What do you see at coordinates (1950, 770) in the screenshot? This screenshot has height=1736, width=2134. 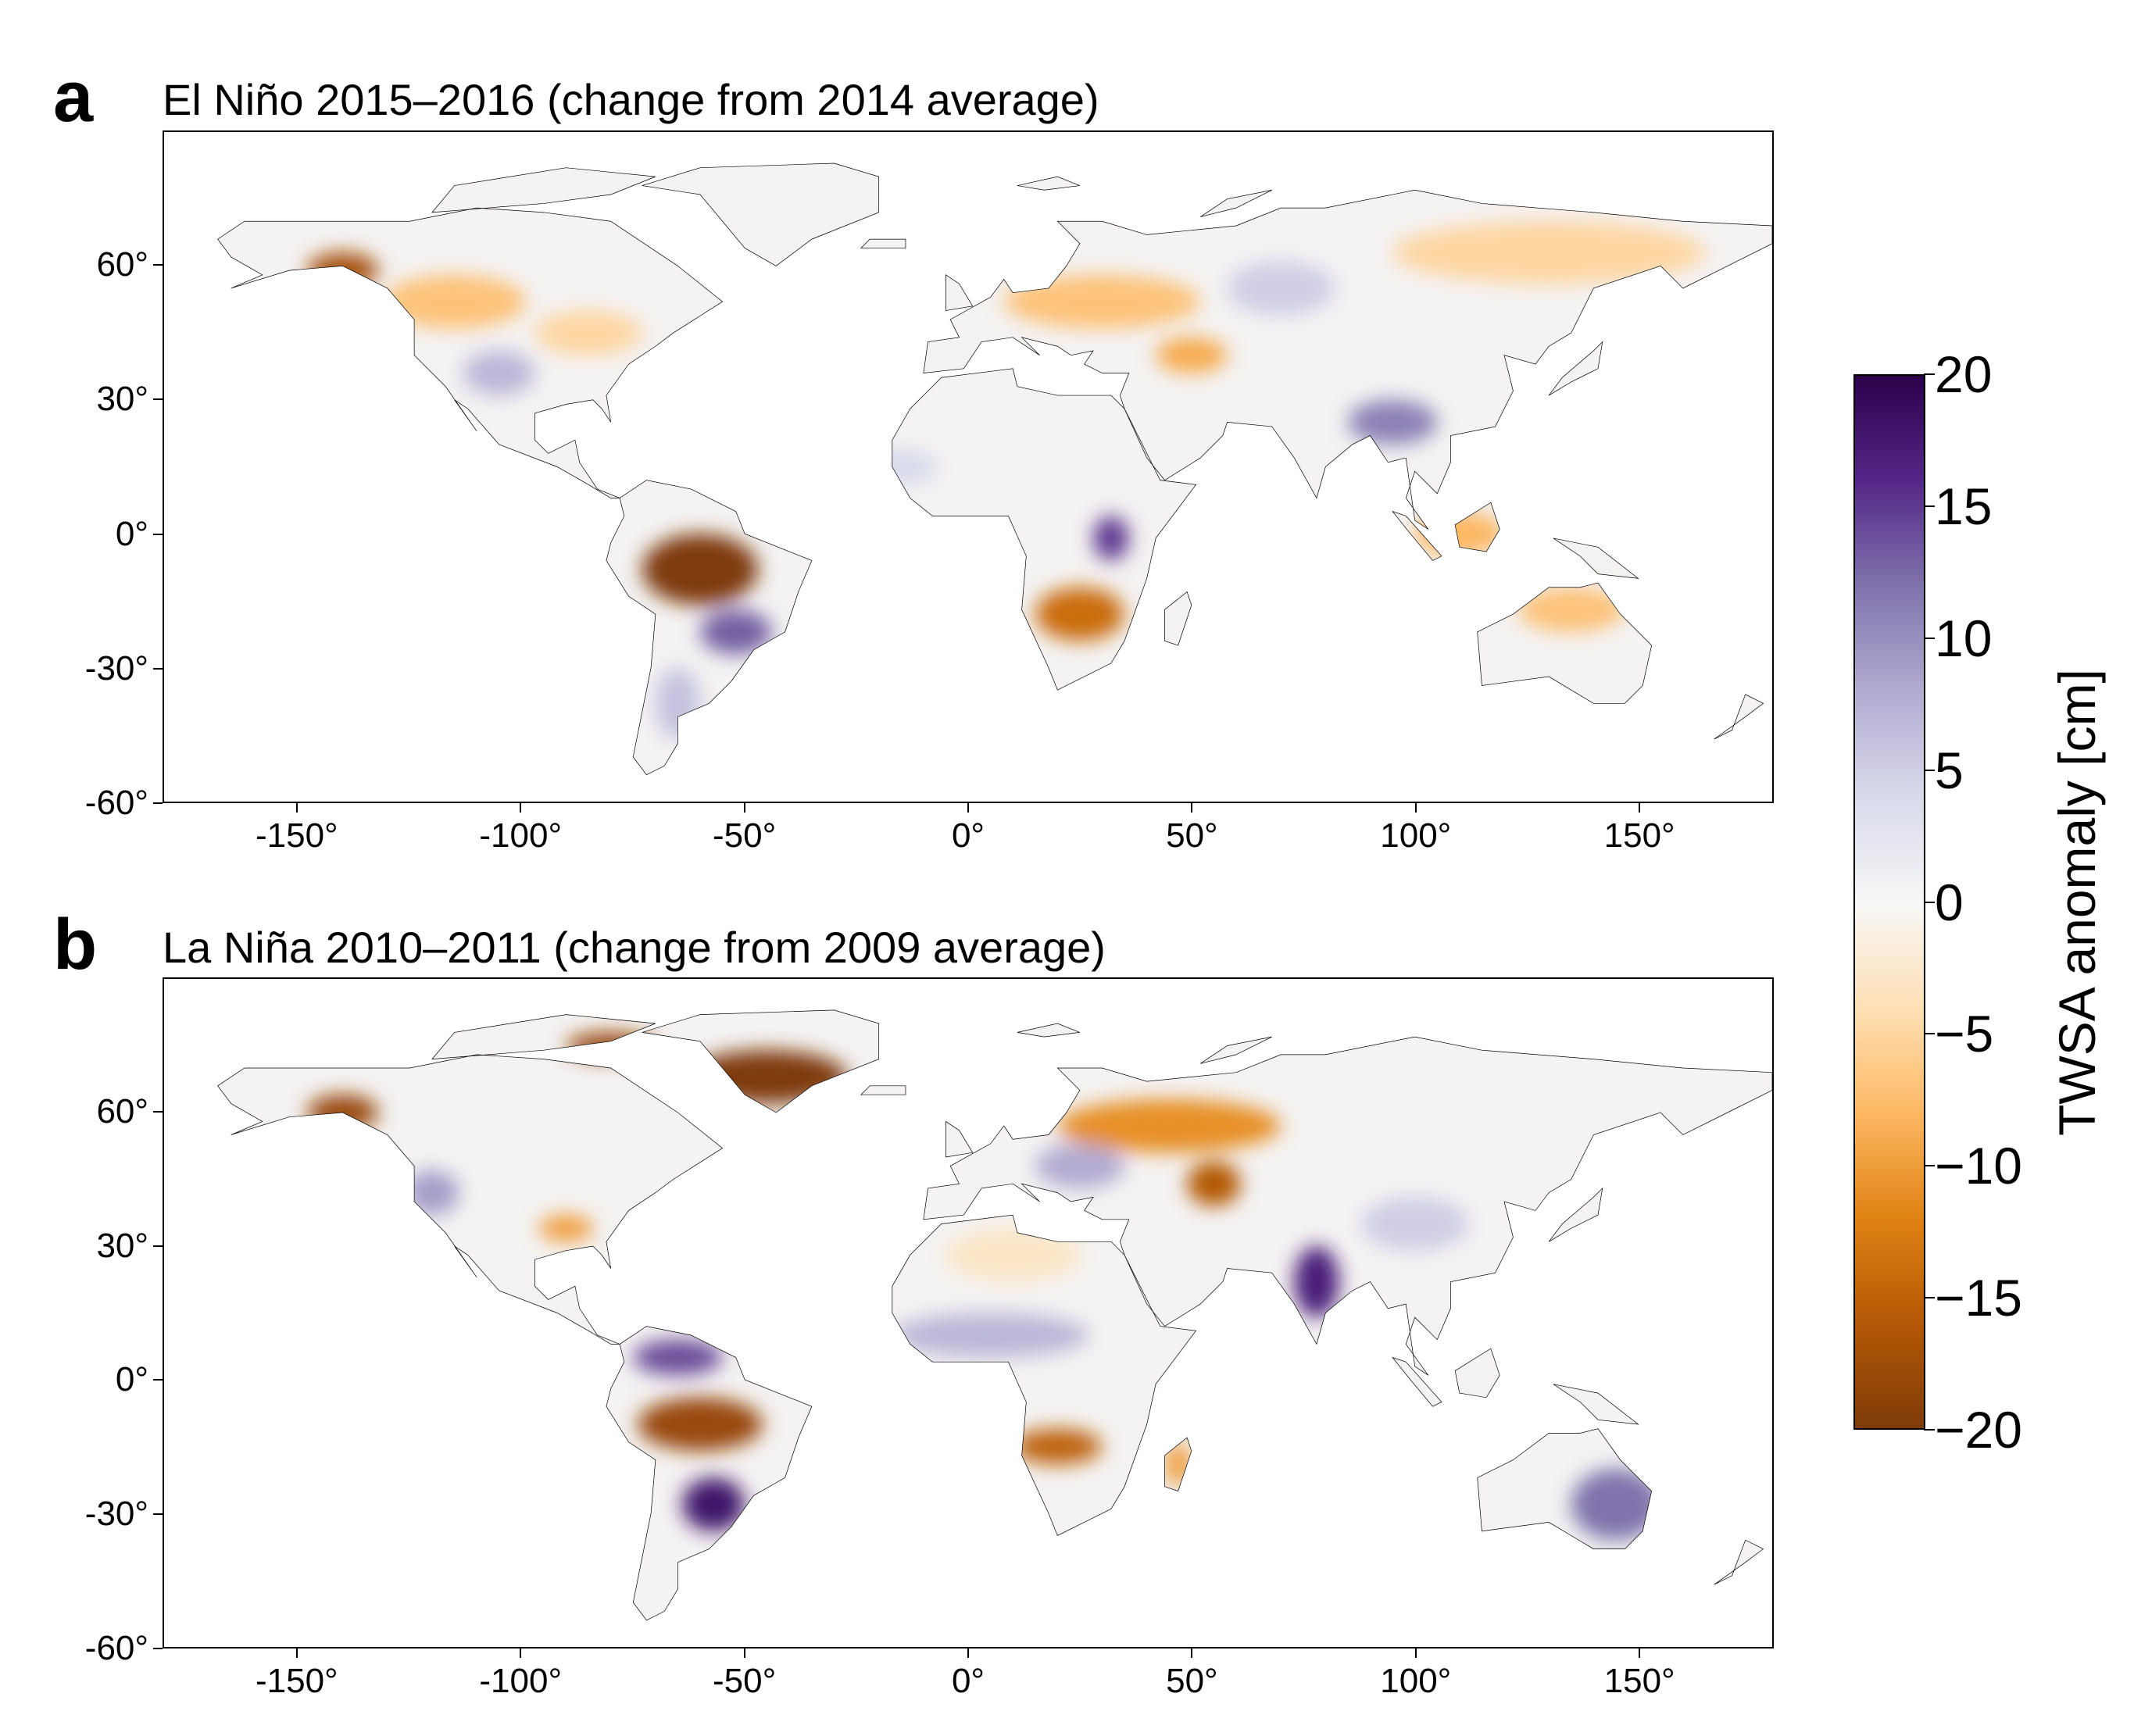 I see `colorbar-tick-label: 5` at bounding box center [1950, 770].